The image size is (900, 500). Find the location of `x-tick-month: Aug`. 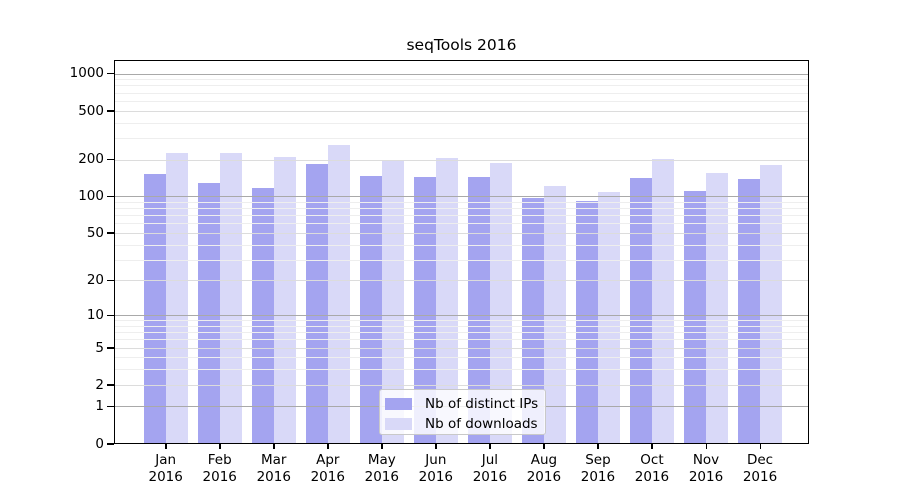

x-tick-month: Aug is located at coordinates (544, 460).